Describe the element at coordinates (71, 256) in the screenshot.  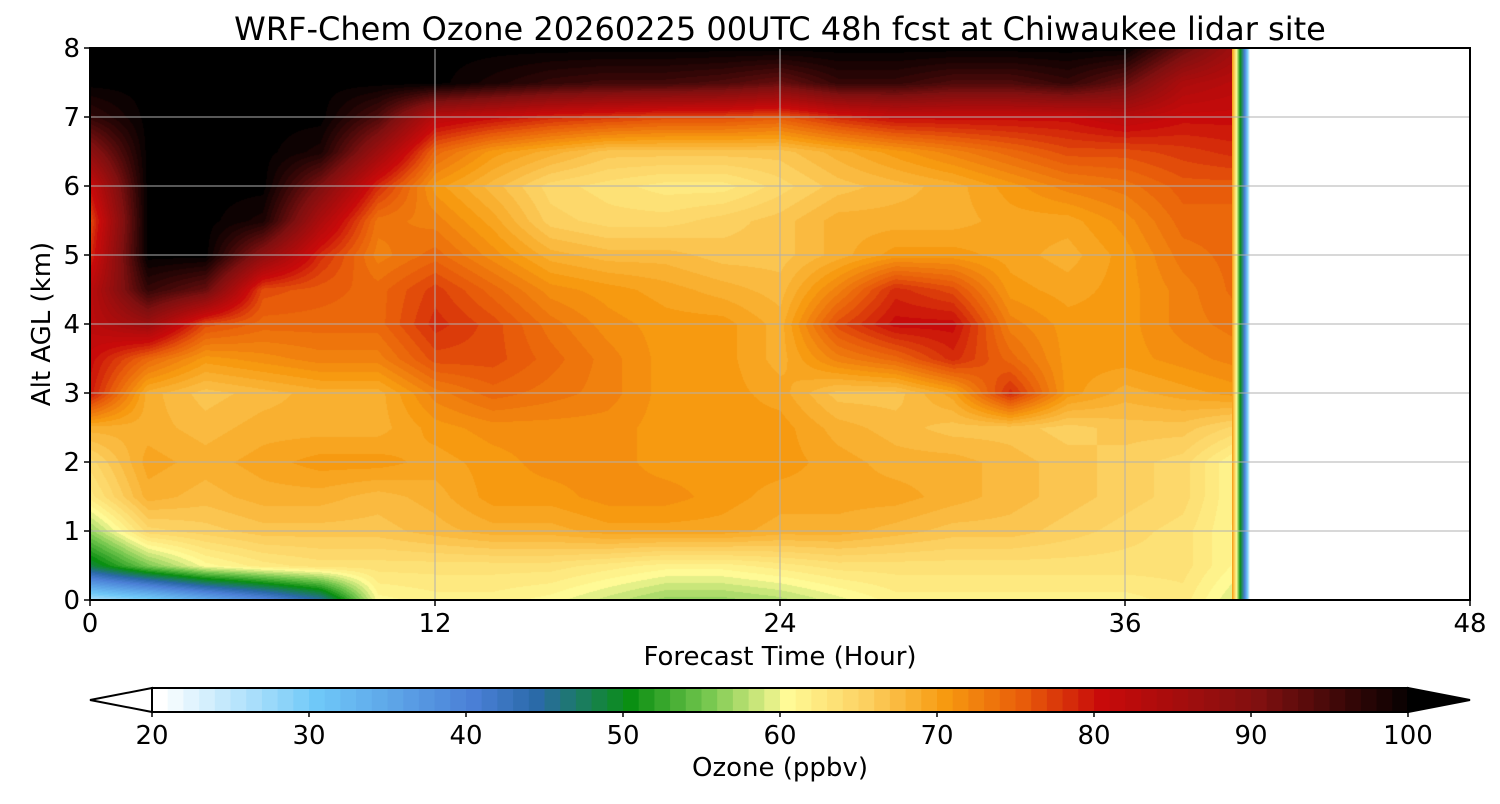
I see `y-tick-label: 5` at that location.